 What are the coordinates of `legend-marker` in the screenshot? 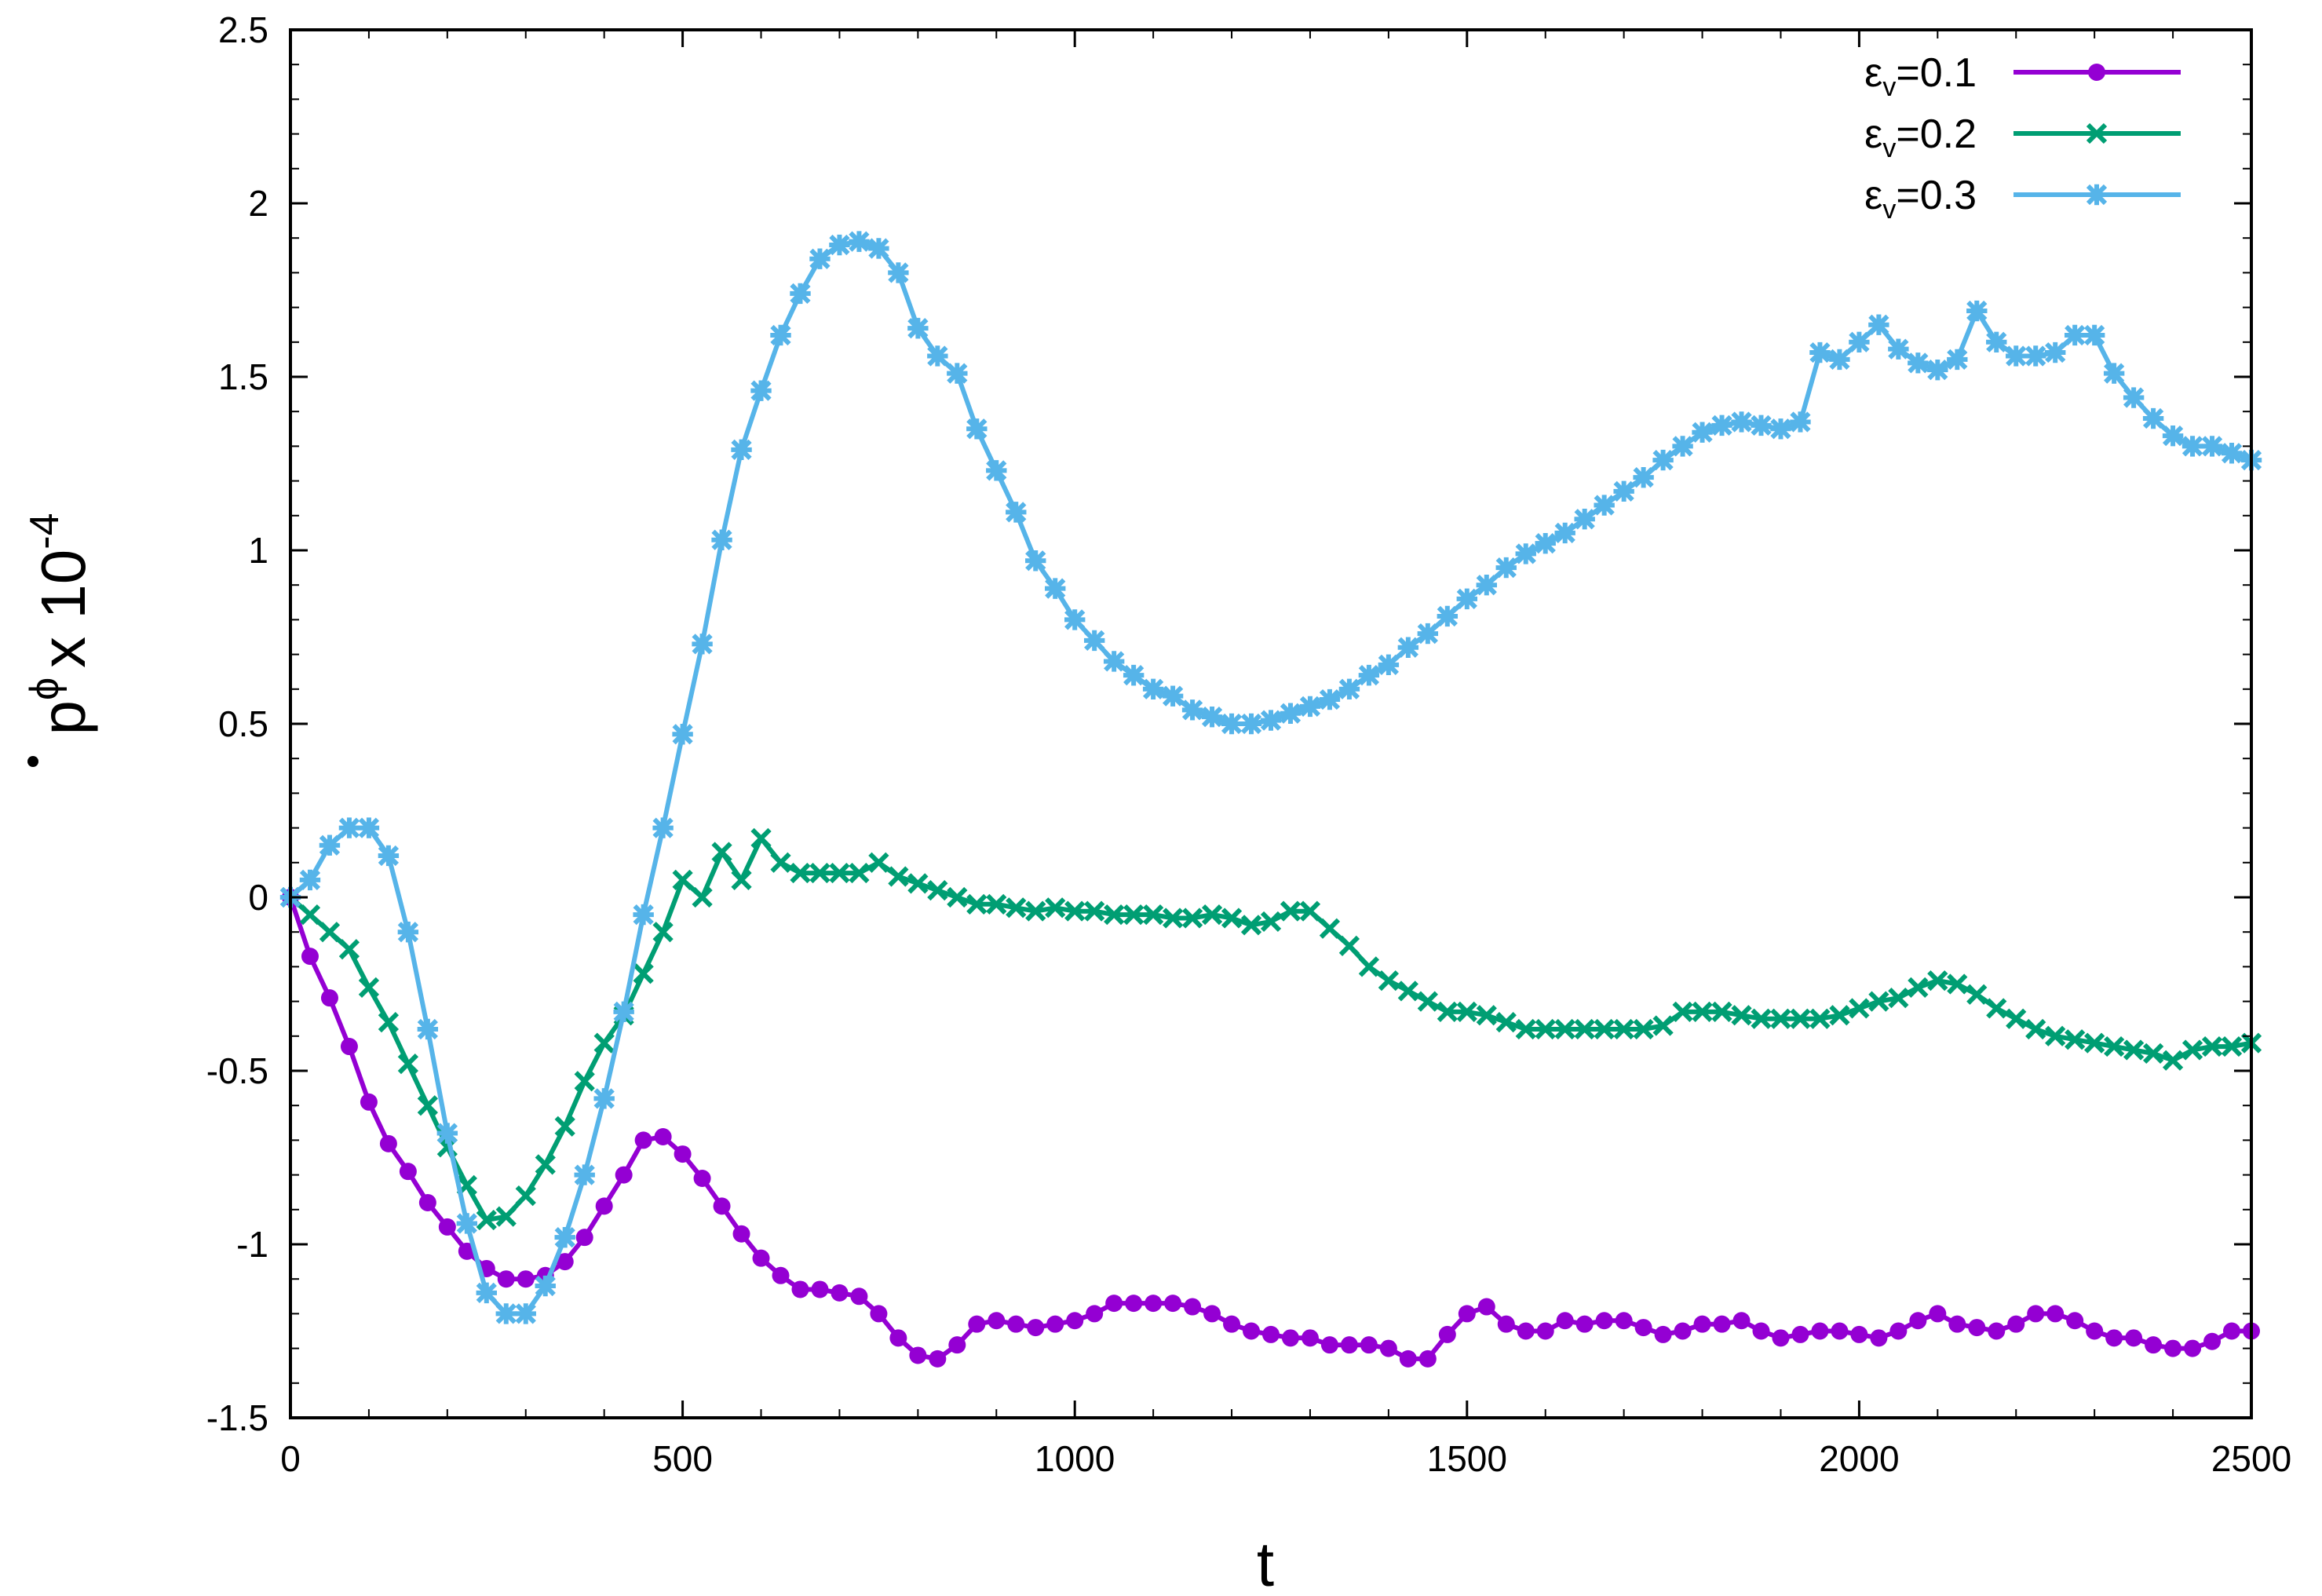 It's located at (2097, 195).